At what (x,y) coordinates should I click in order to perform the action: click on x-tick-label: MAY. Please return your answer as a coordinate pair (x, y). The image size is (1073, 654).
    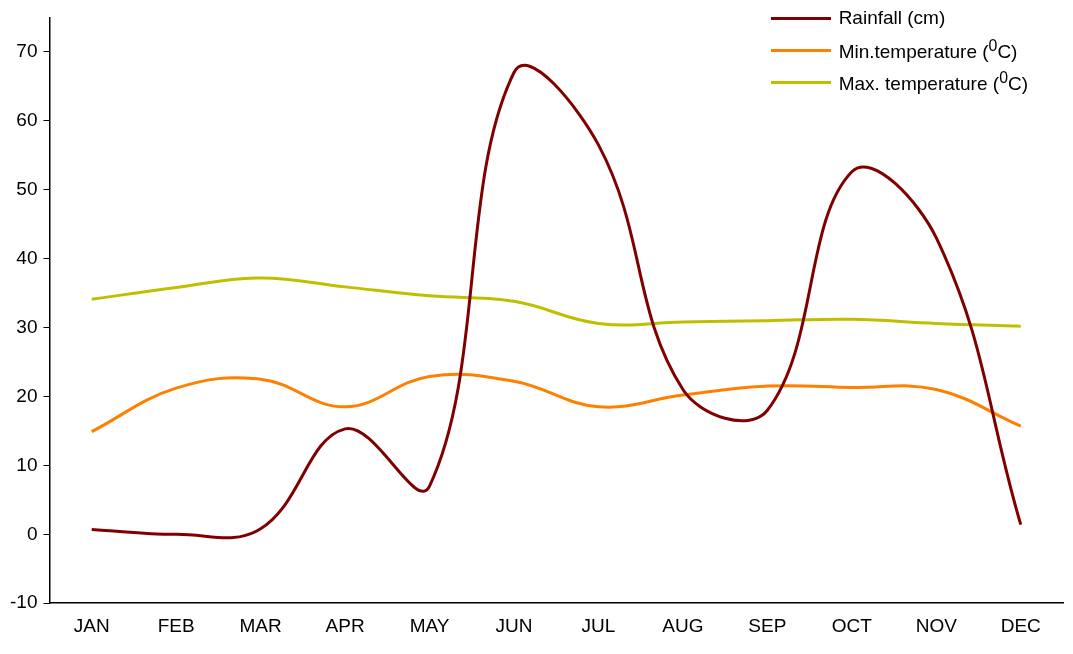
    Looking at the image, I should click on (429, 625).